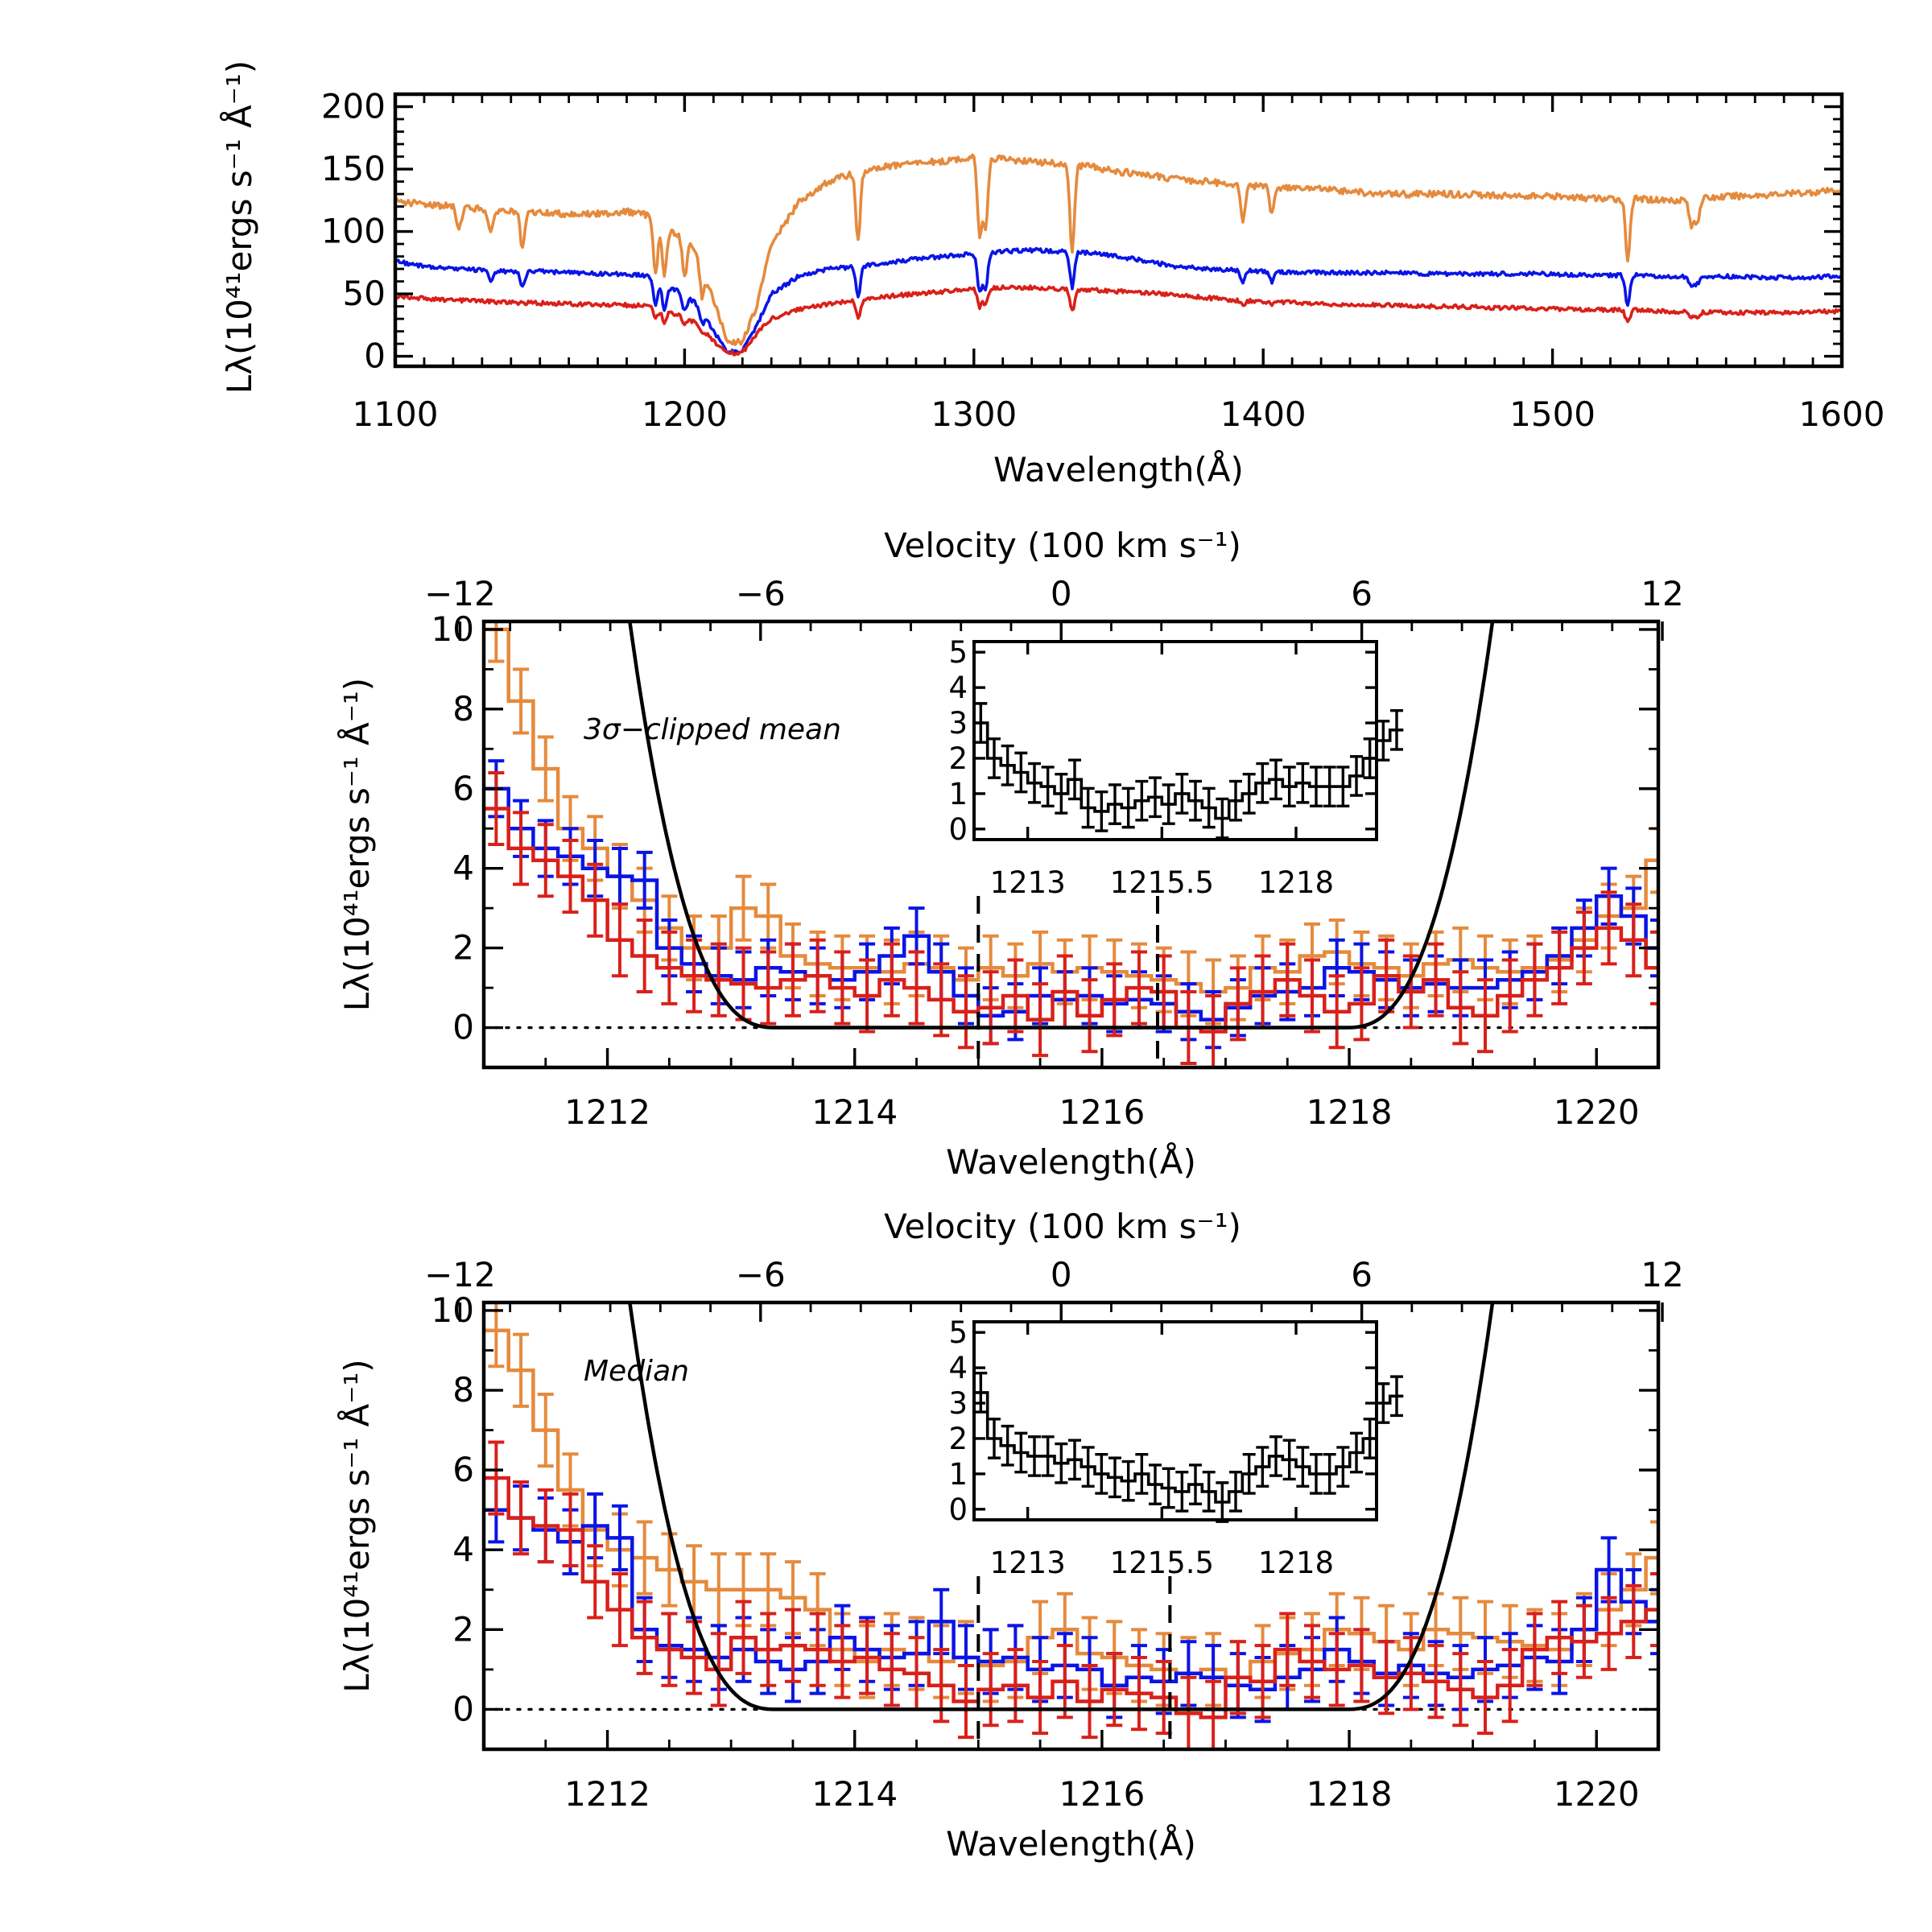 The width and height of the screenshot is (1932, 1932). I want to click on spectrum-ytick-label: 200, so click(353, 106).